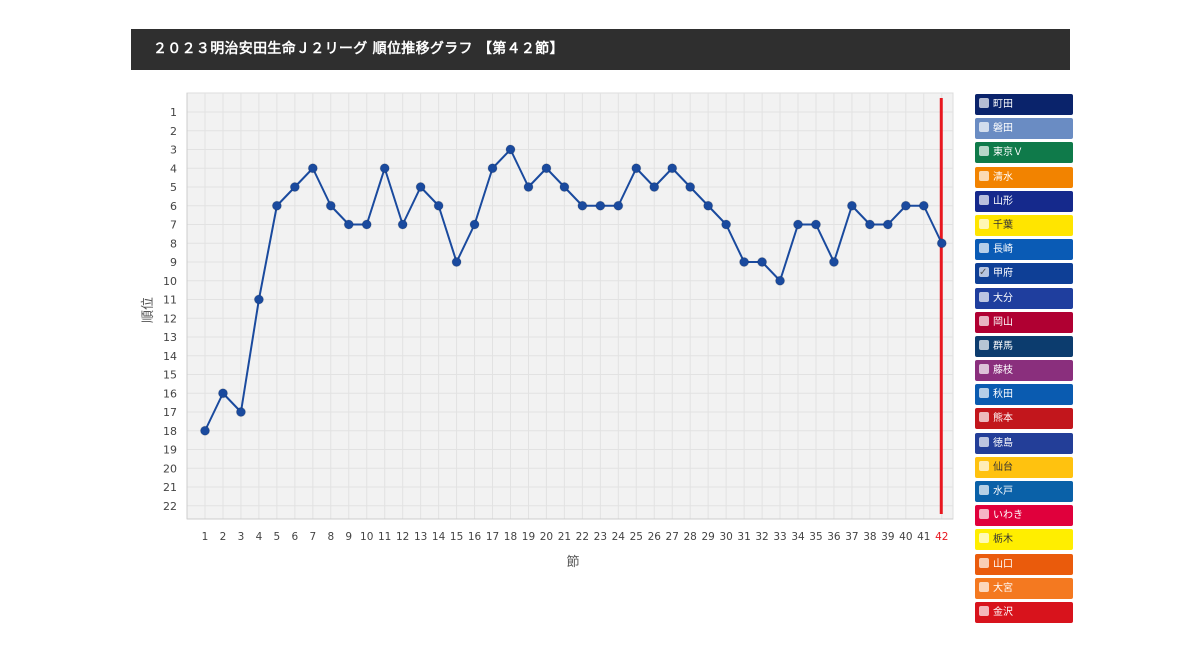 The height and width of the screenshot is (659, 1200). What do you see at coordinates (170, 412) in the screenshot?
I see `y-tick-label: 17` at bounding box center [170, 412].